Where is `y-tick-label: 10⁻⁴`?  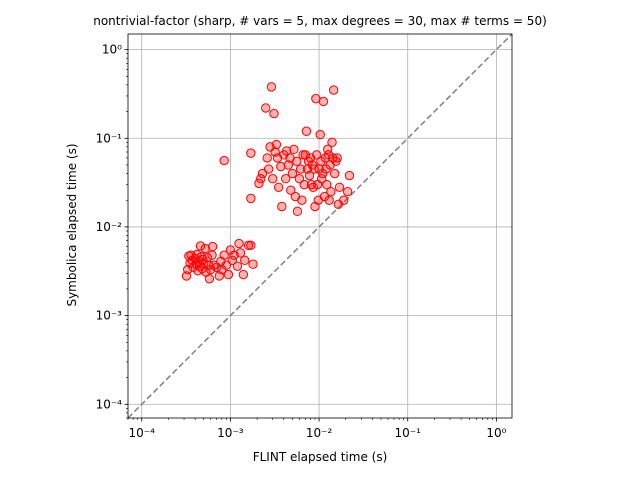
y-tick-label: 10⁻⁴ is located at coordinates (109, 404).